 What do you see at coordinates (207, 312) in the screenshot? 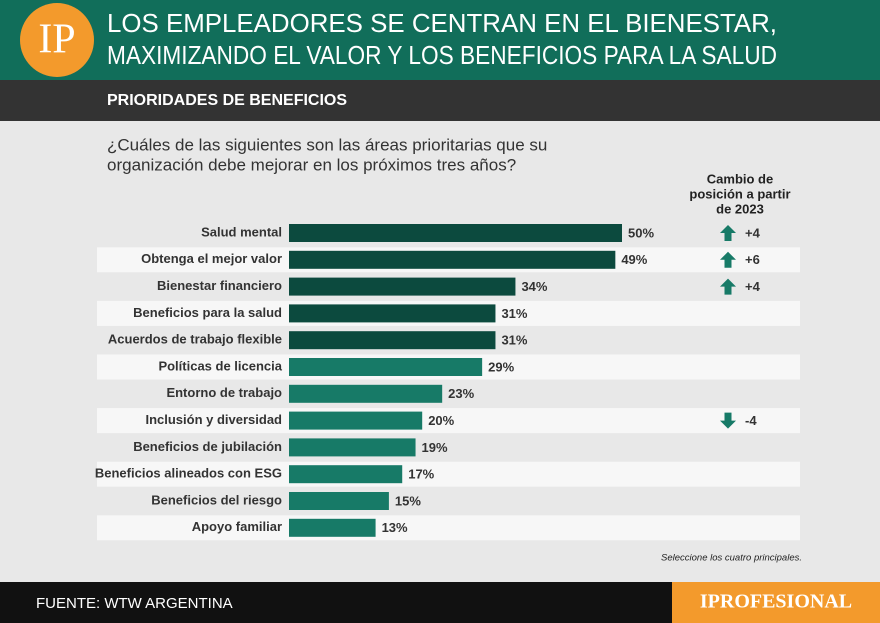
I see `category-label: Beneficios para la salud` at bounding box center [207, 312].